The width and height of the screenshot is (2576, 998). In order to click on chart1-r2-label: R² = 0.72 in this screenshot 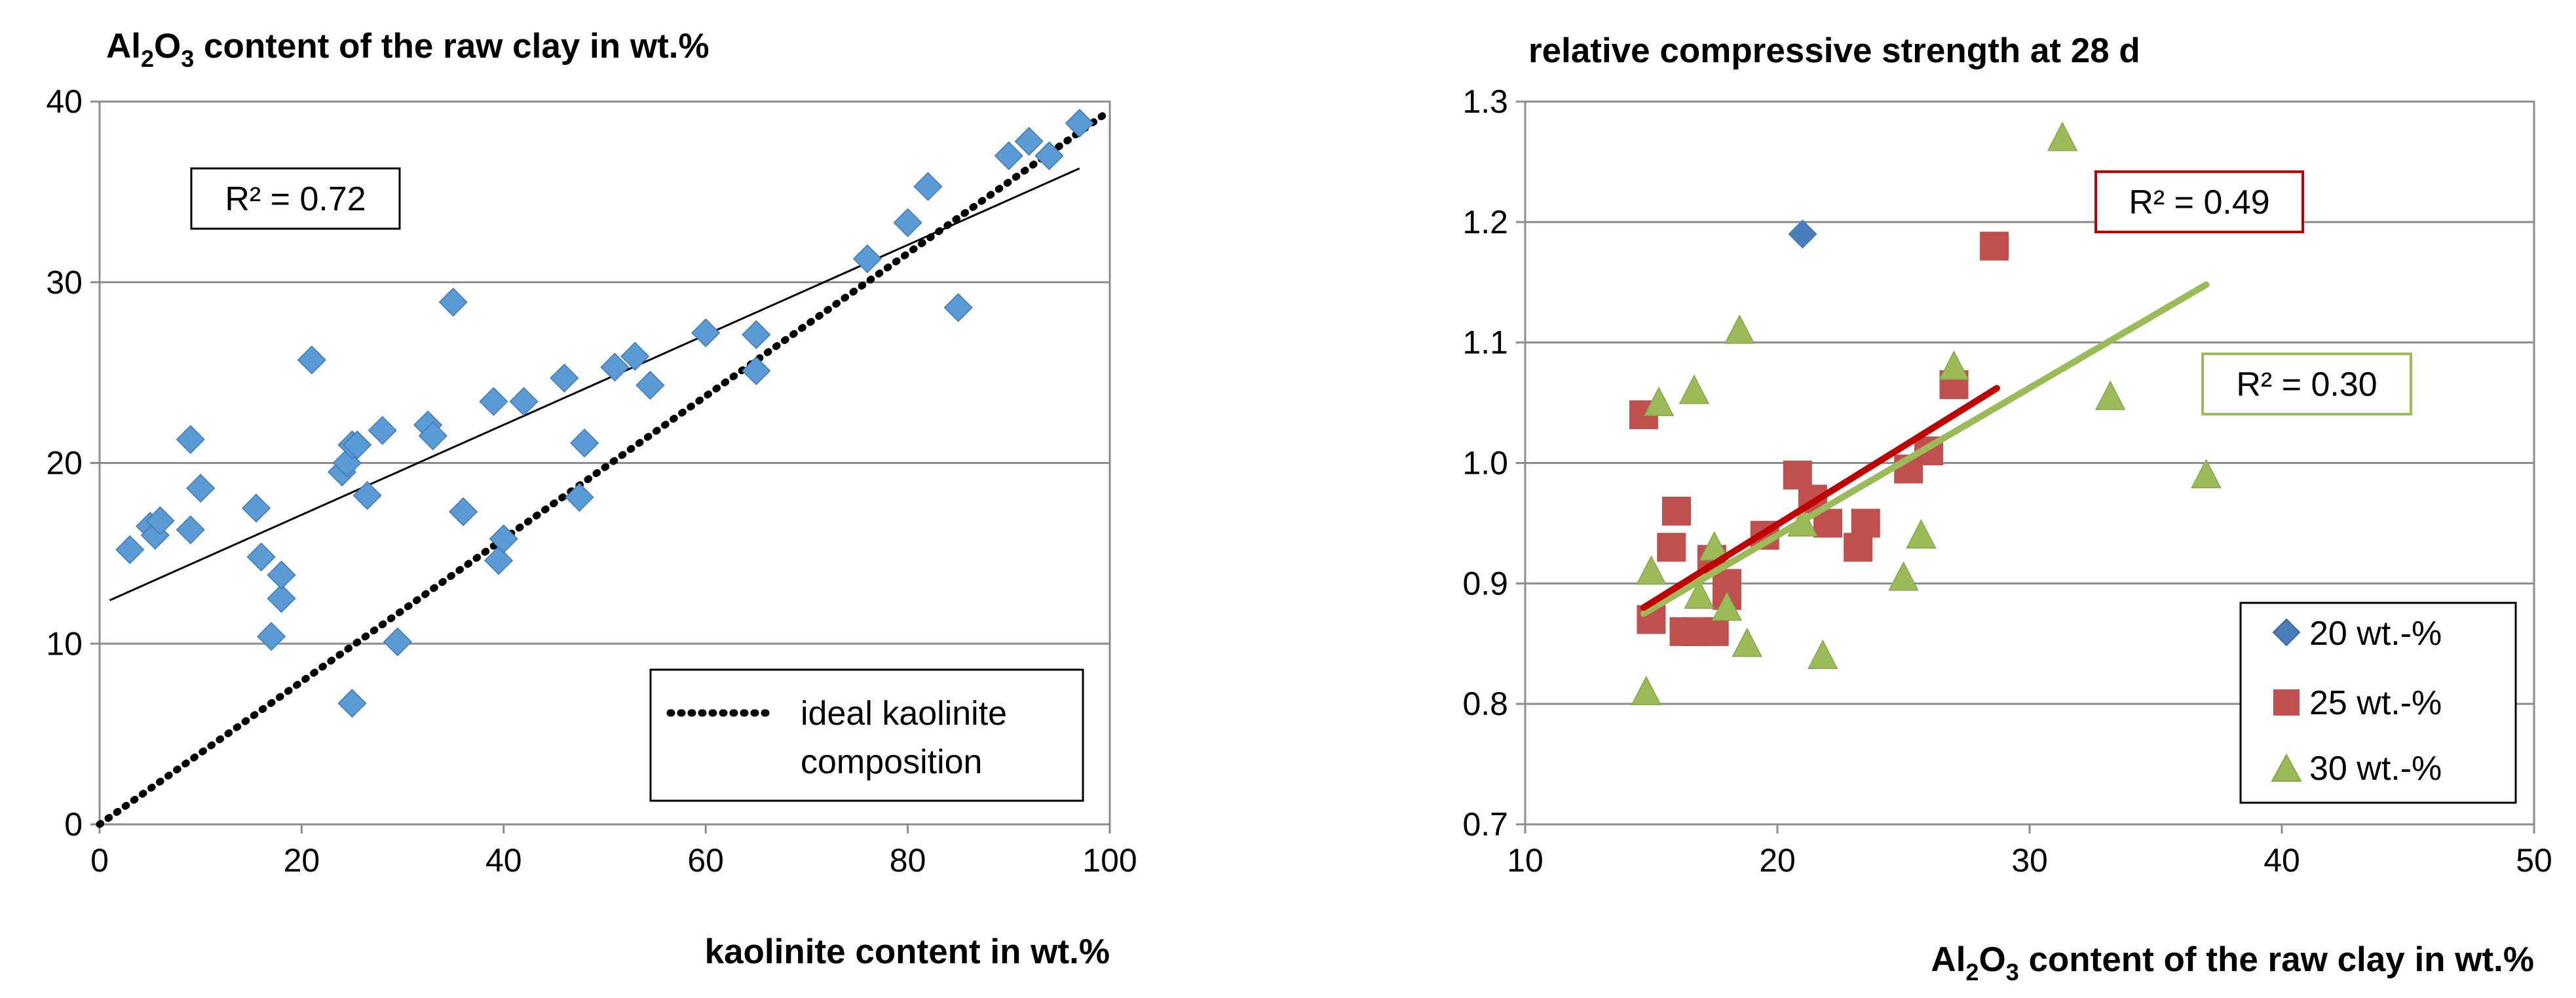, I will do `click(295, 199)`.